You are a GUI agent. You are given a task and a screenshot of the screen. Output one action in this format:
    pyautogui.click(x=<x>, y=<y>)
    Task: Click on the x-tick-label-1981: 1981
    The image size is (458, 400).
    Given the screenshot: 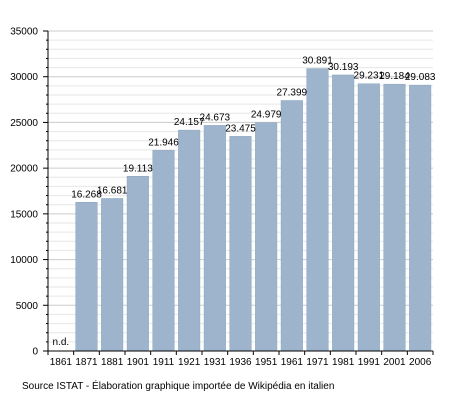 What is the action you would take?
    pyautogui.click(x=343, y=362)
    